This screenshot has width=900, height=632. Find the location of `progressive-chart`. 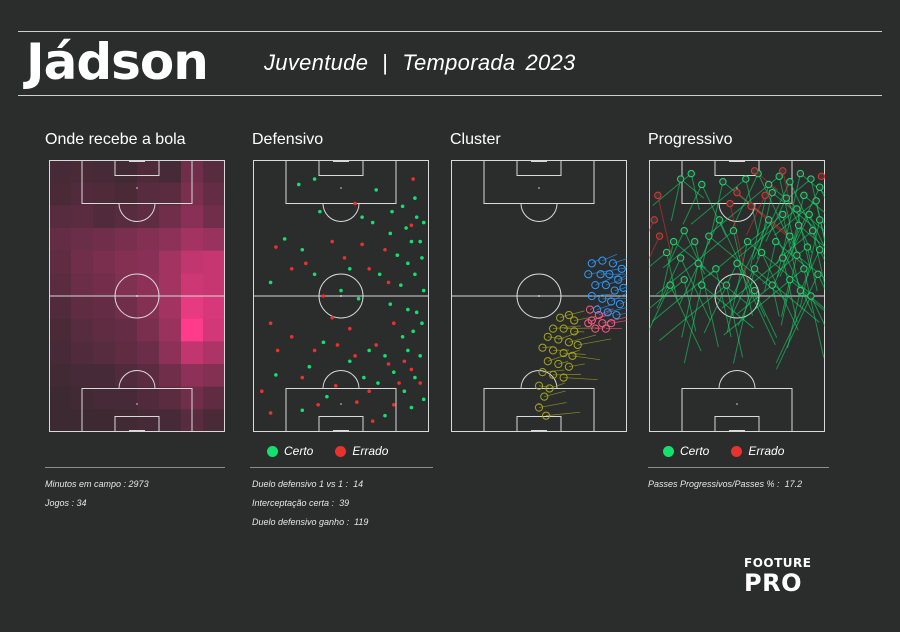

progressive-chart is located at coordinates (737, 296).